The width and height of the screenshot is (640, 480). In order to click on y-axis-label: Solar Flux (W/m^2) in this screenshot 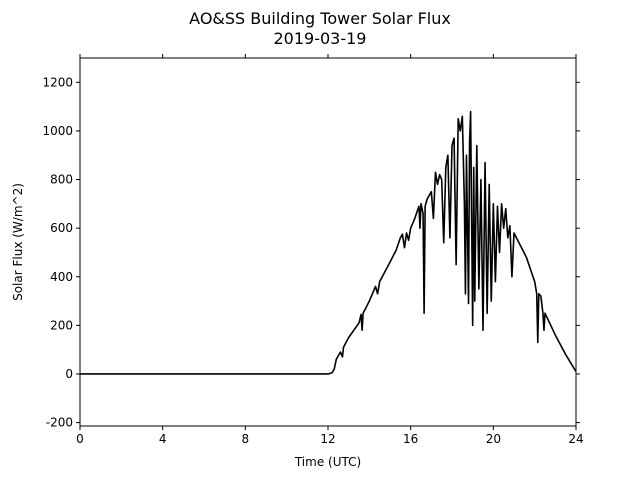, I will do `click(18, 242)`.